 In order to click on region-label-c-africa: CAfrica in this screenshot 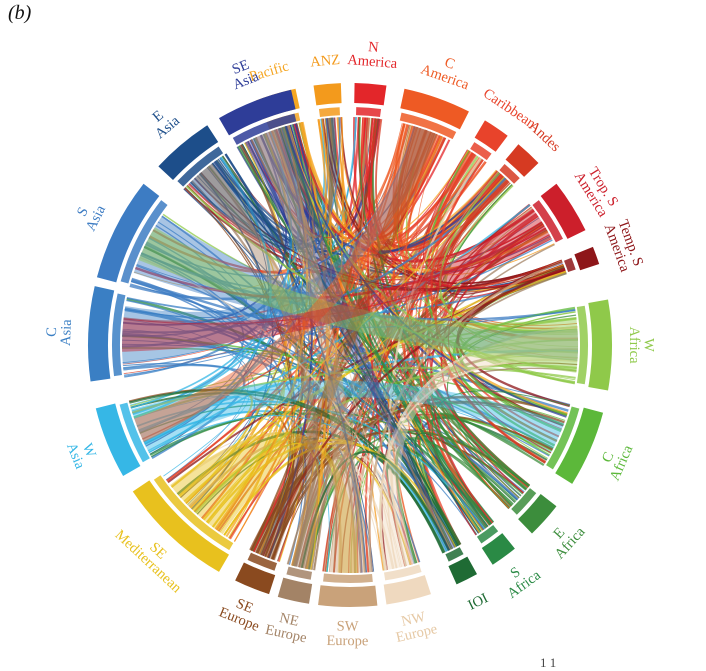, I will do `click(615, 460)`.